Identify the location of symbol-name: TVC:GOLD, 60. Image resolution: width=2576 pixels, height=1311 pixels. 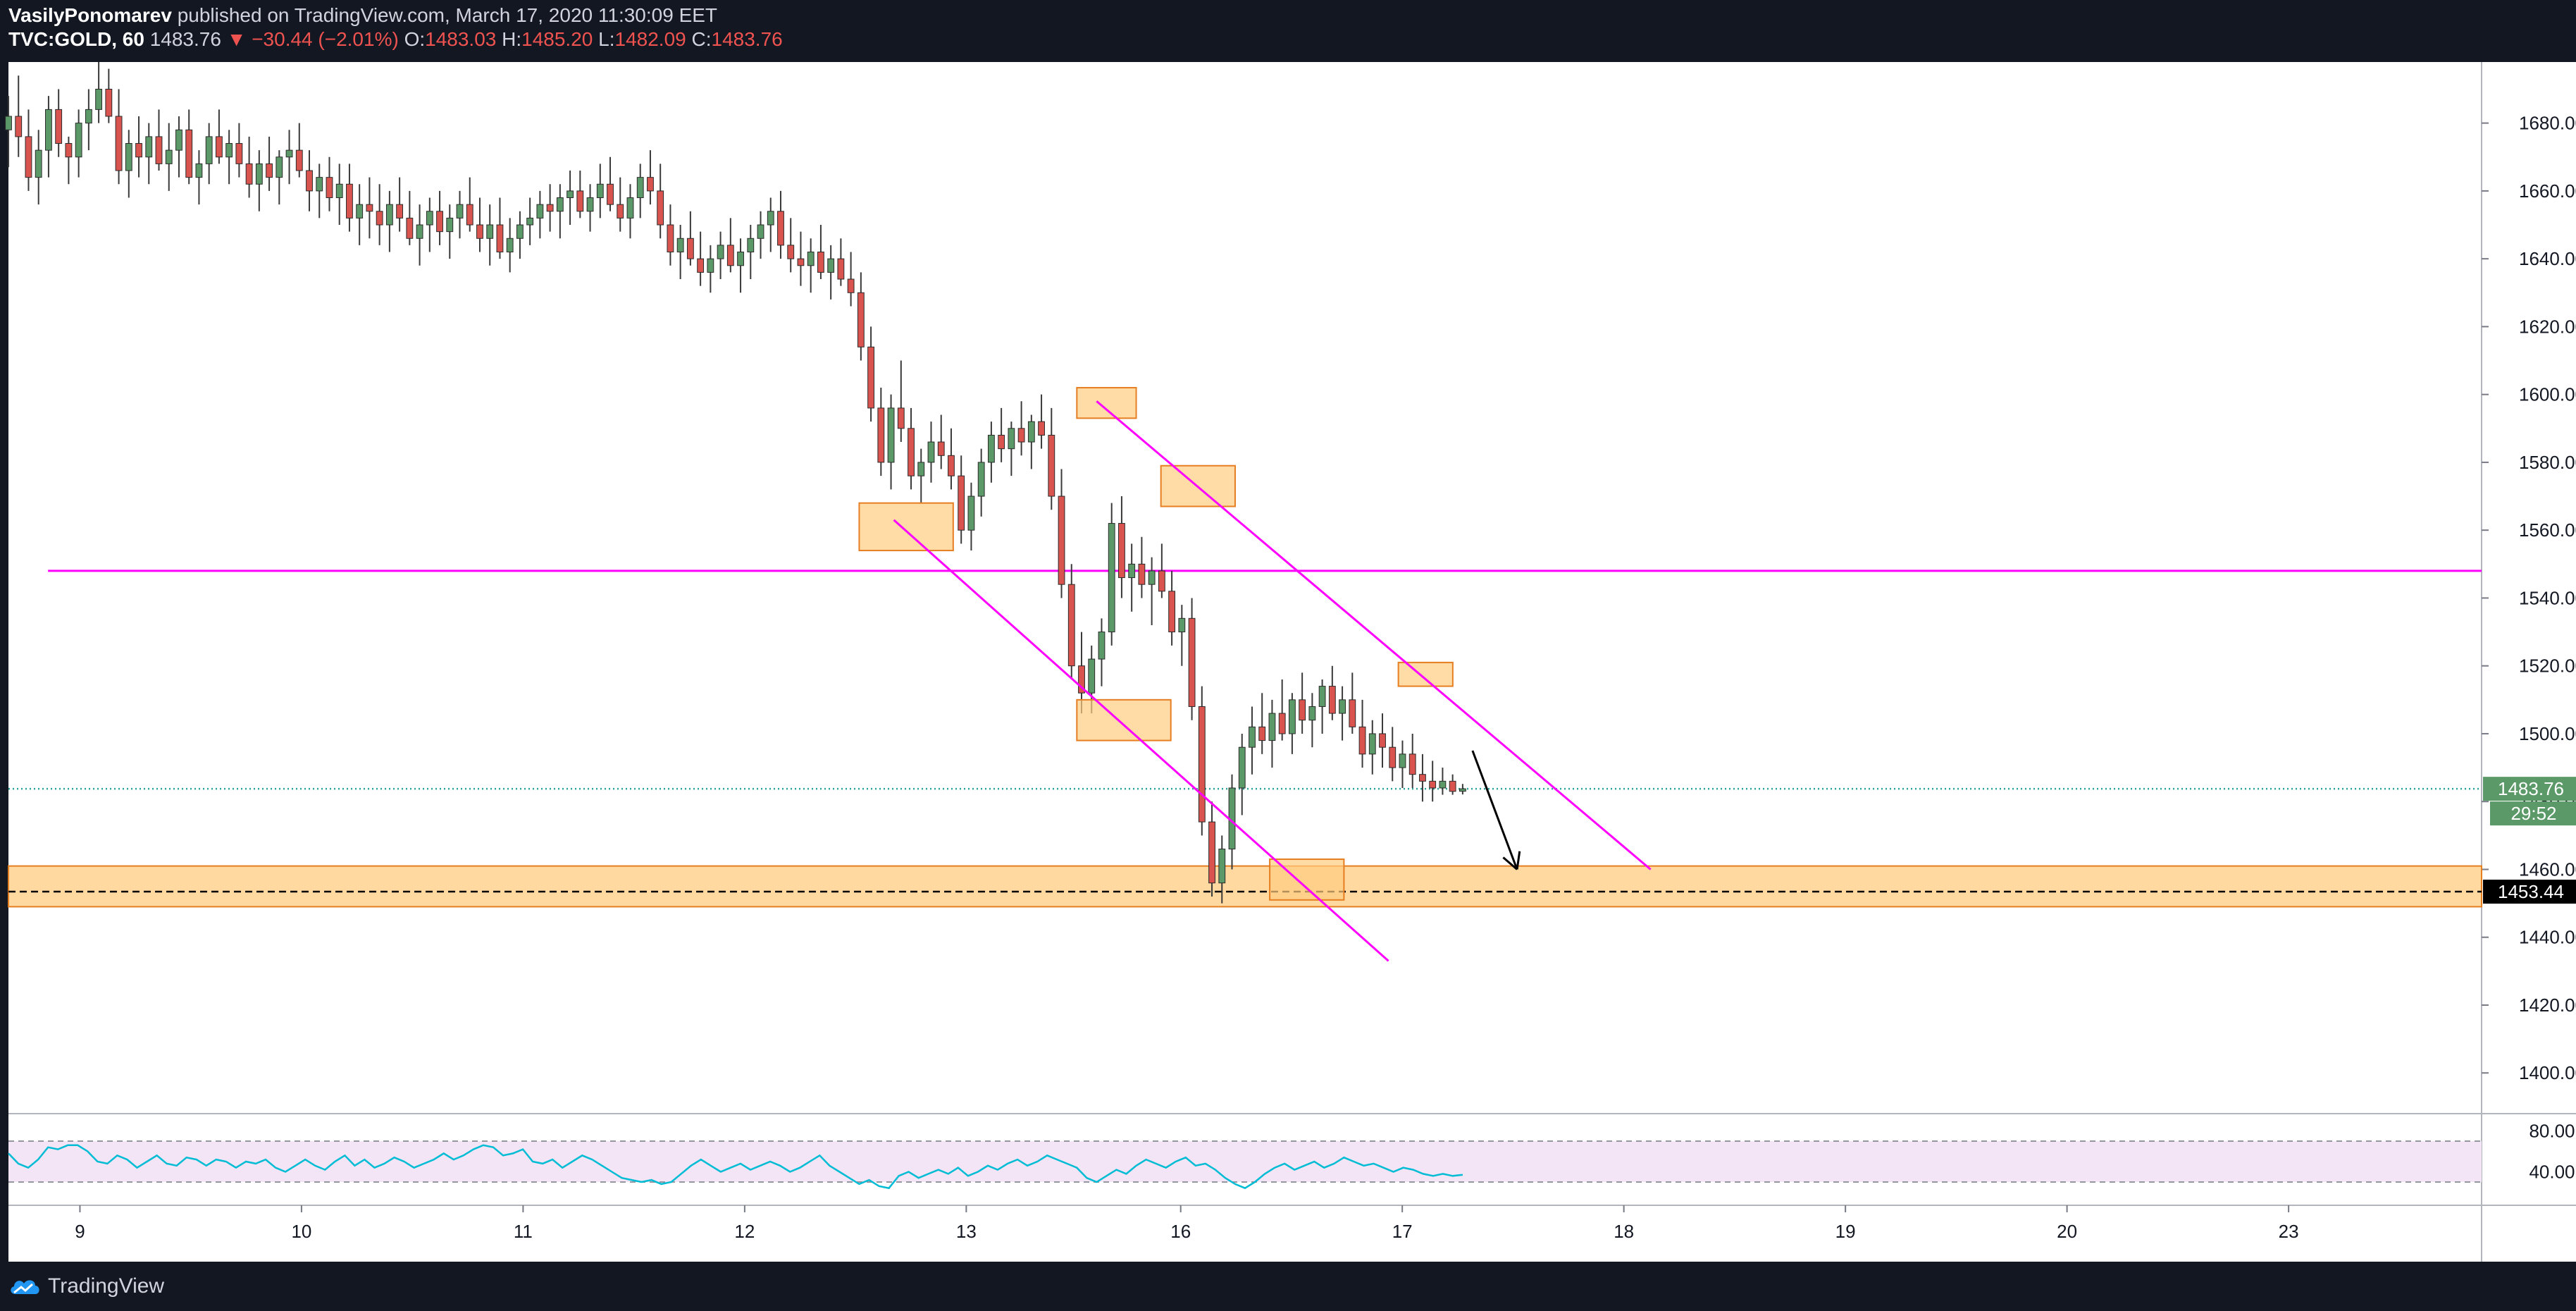
(76, 39).